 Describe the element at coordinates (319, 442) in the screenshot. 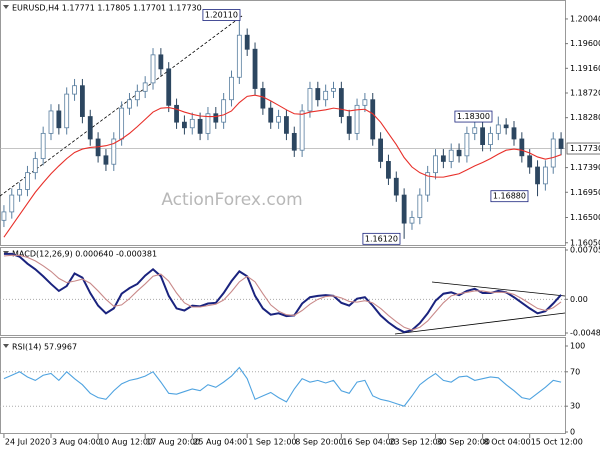

I see `x-tick-label: 8 Sep 20:00` at that location.